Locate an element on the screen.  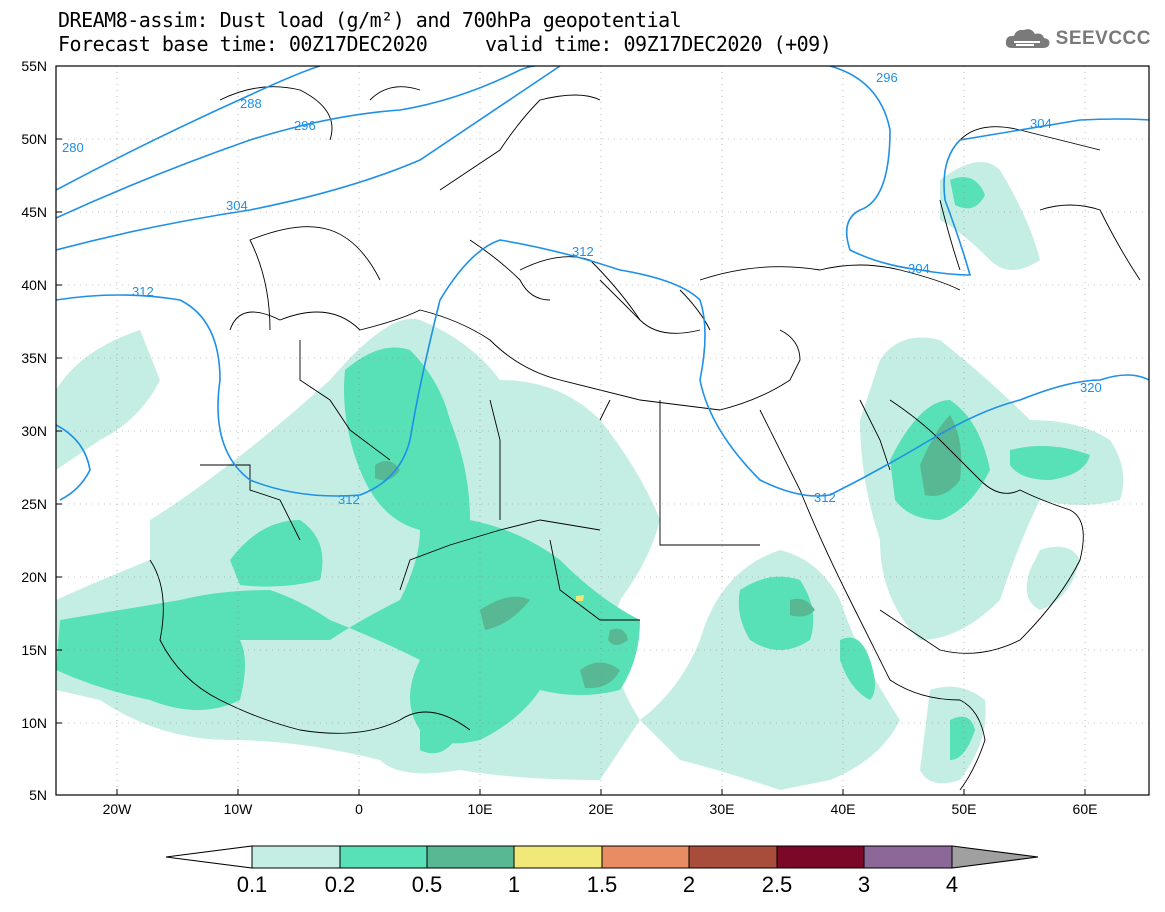
lon-label: 60E is located at coordinates (1085, 809).